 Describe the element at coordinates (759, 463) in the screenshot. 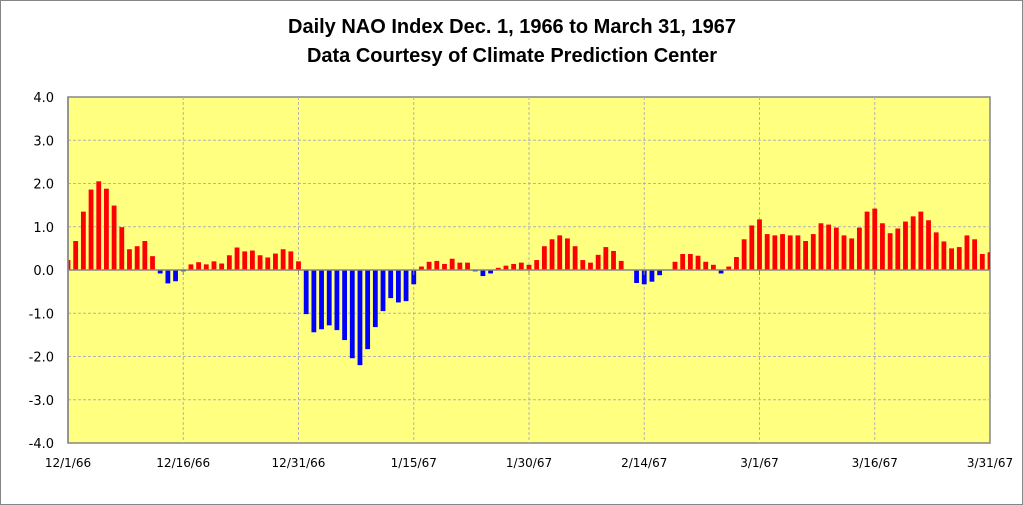

I see `x-tick-label: 3/1/67` at that location.